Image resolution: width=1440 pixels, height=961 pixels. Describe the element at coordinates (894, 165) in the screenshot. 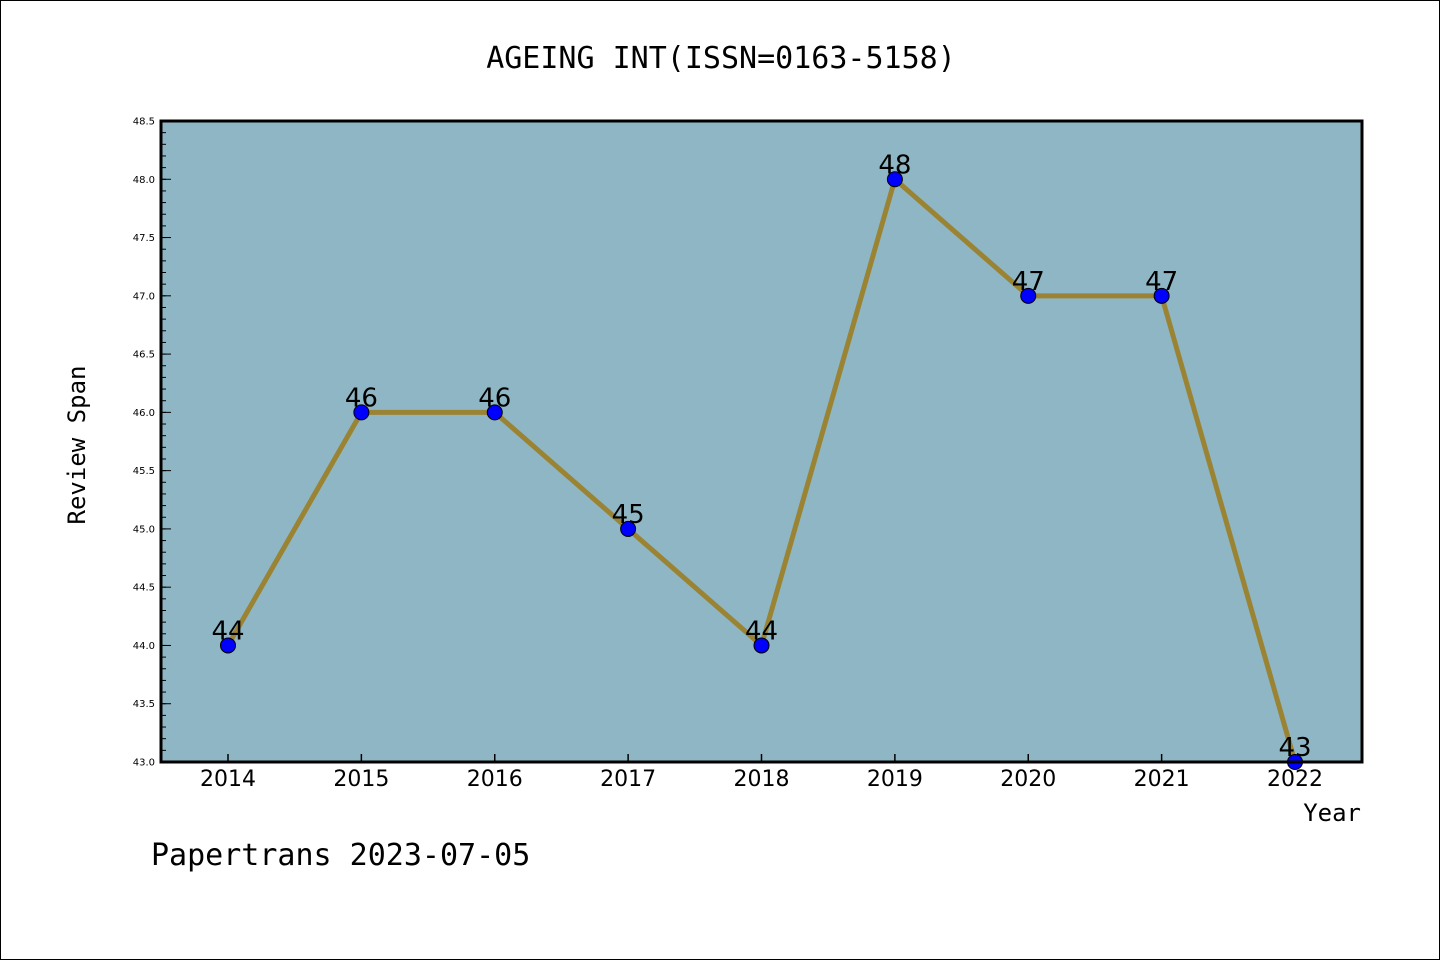

I see `data-label: 48` at that location.